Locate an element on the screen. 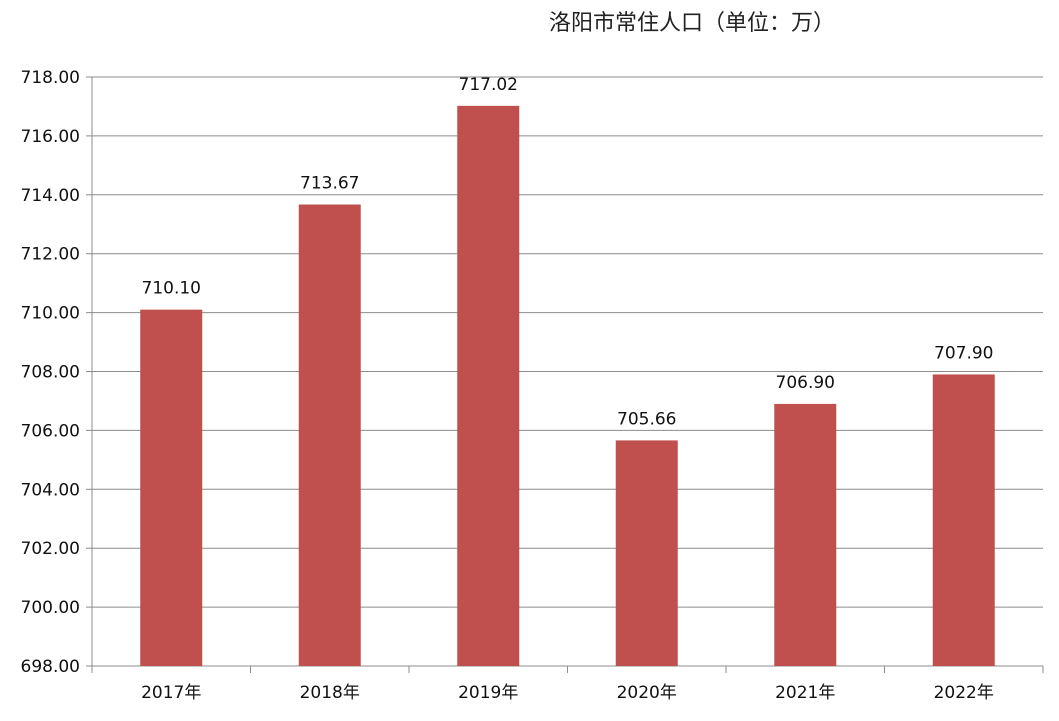  y-tick-label: 702.00 is located at coordinates (50, 549).